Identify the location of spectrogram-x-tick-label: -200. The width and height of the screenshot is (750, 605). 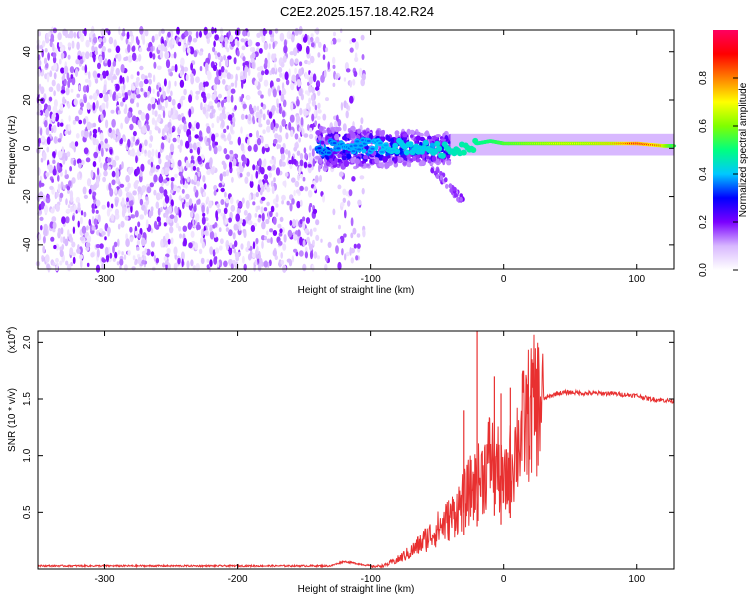
(238, 279).